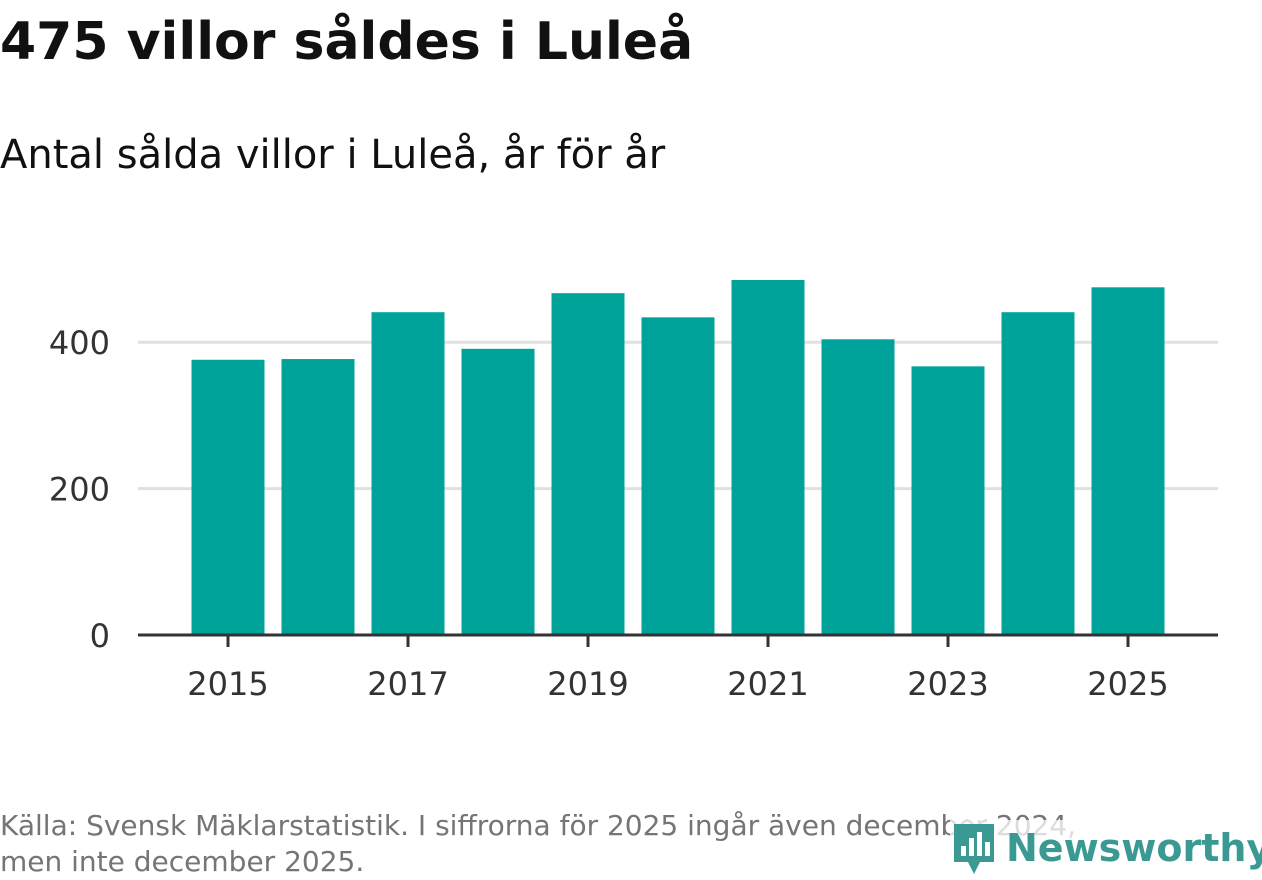  I want to click on bar-2024, so click(1038, 473).